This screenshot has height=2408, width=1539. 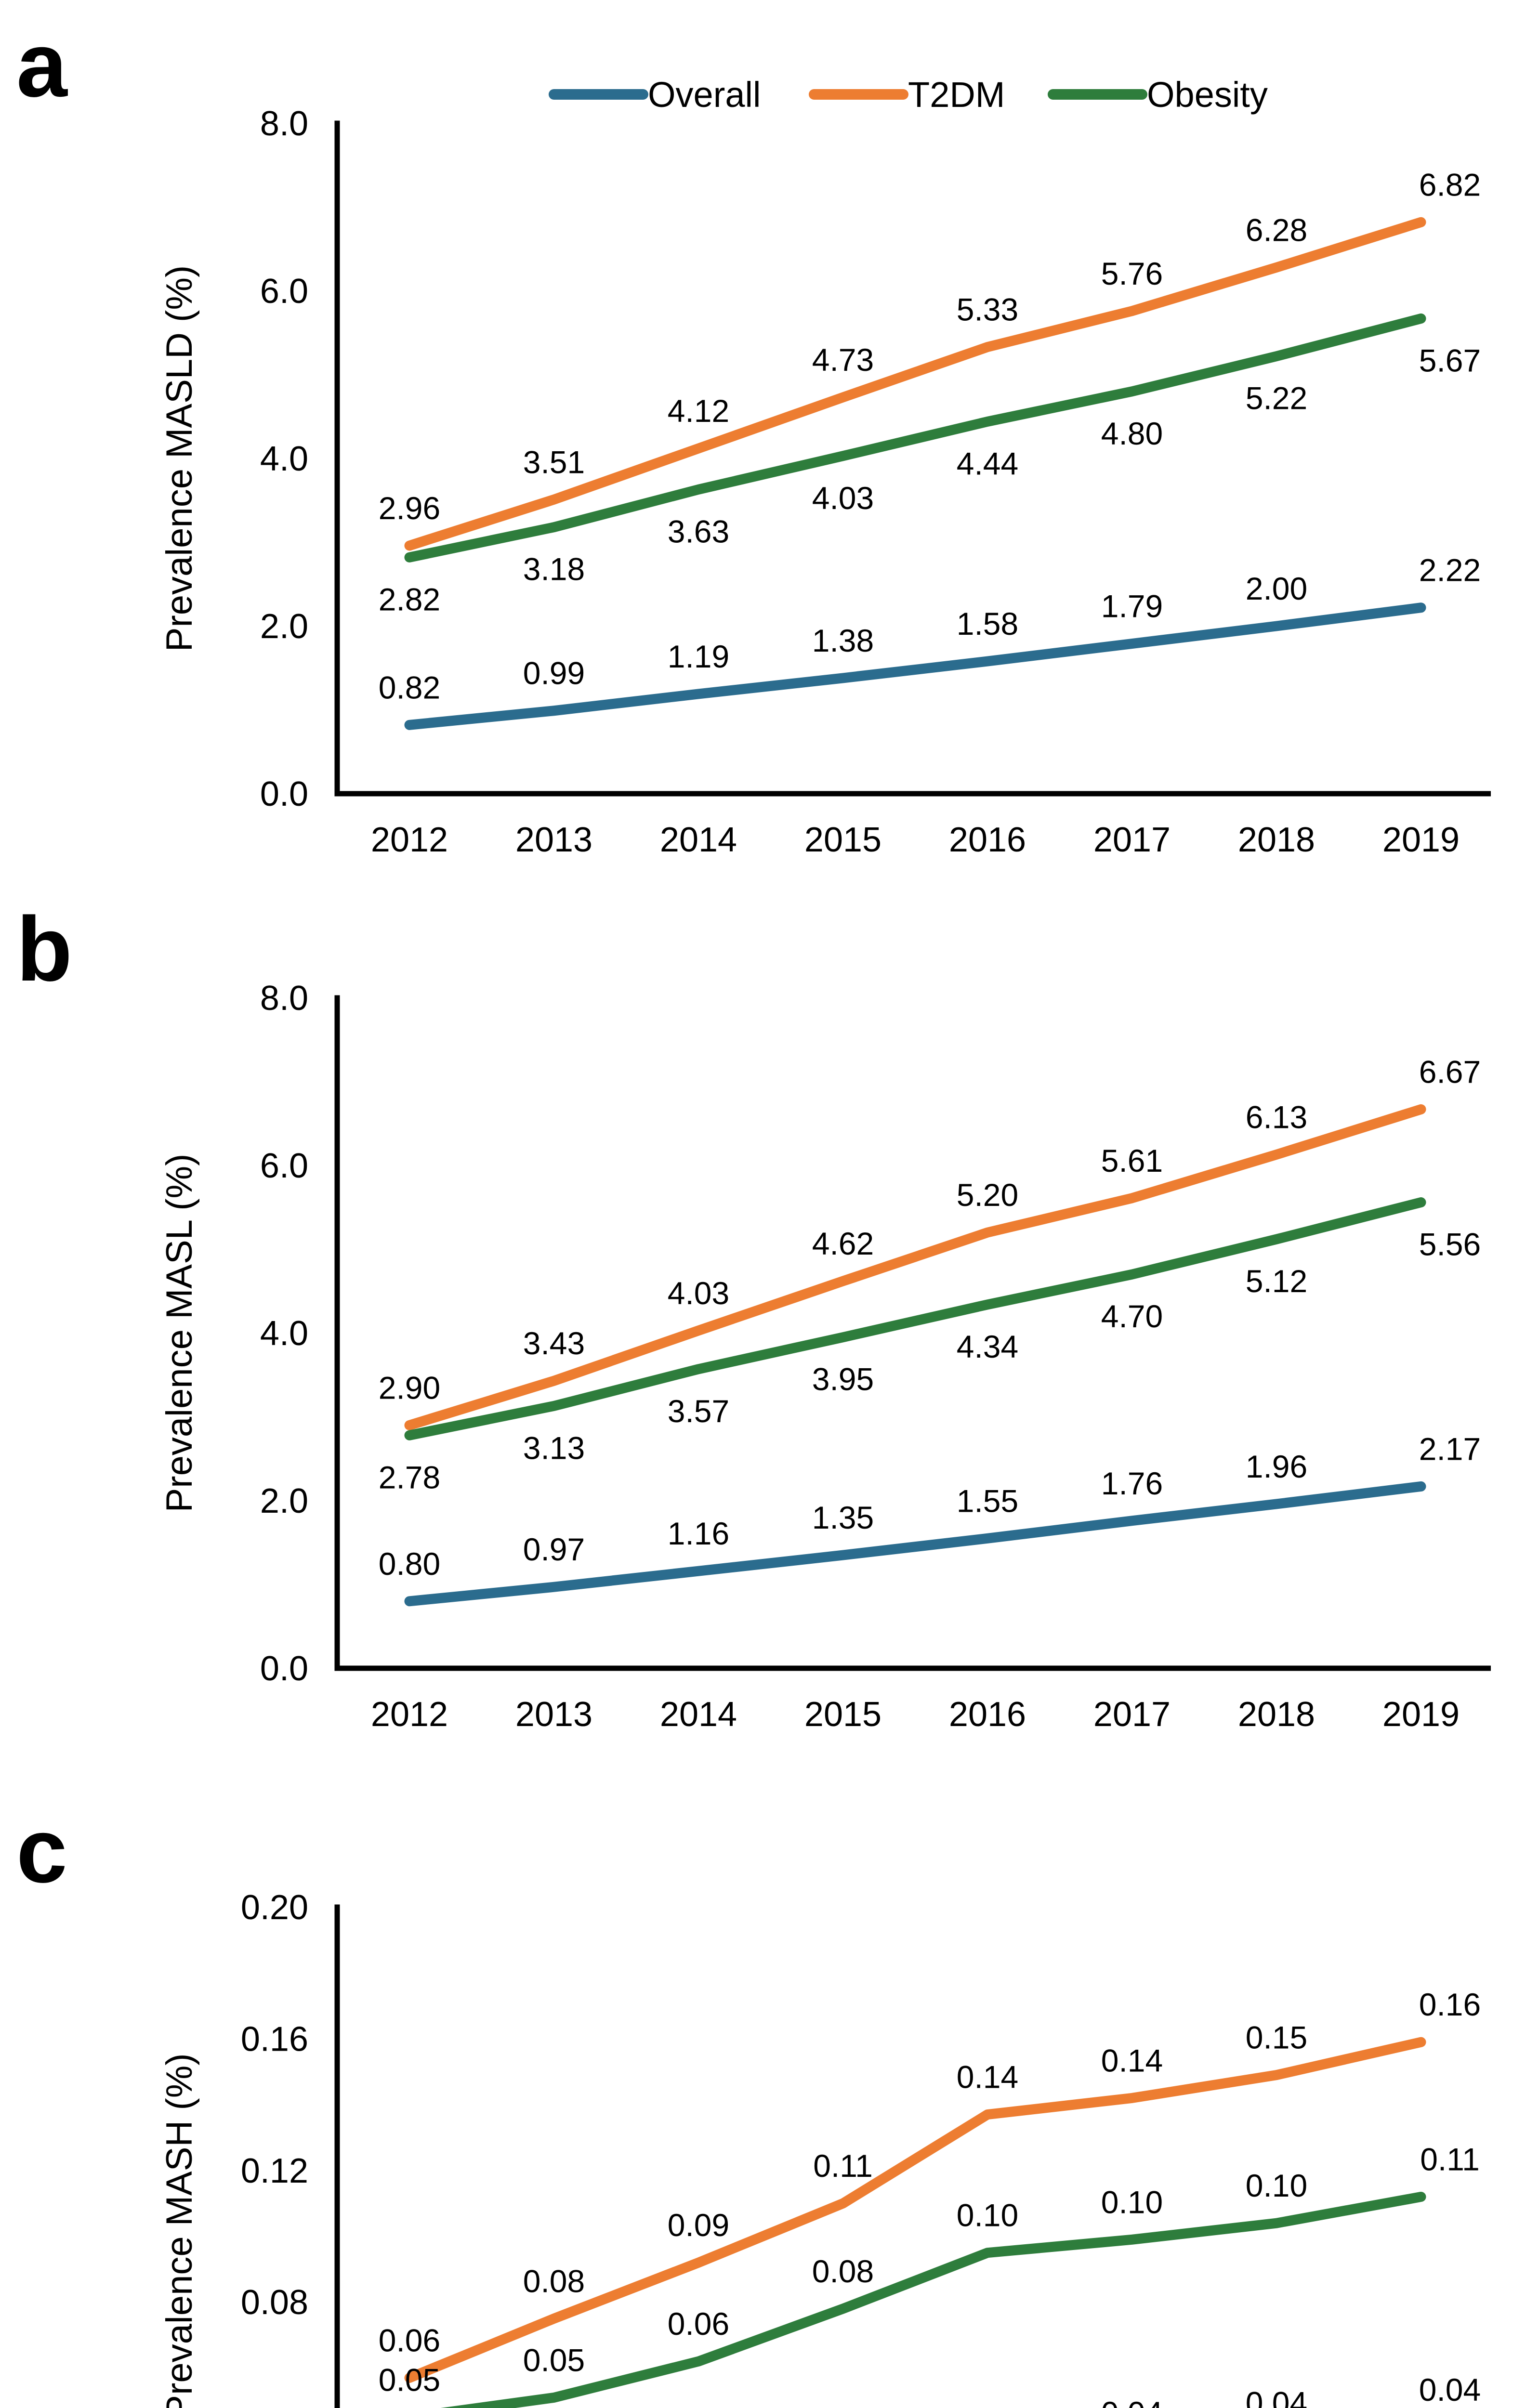 I want to click on data-label-t2dm: 2.90, so click(x=410, y=1387).